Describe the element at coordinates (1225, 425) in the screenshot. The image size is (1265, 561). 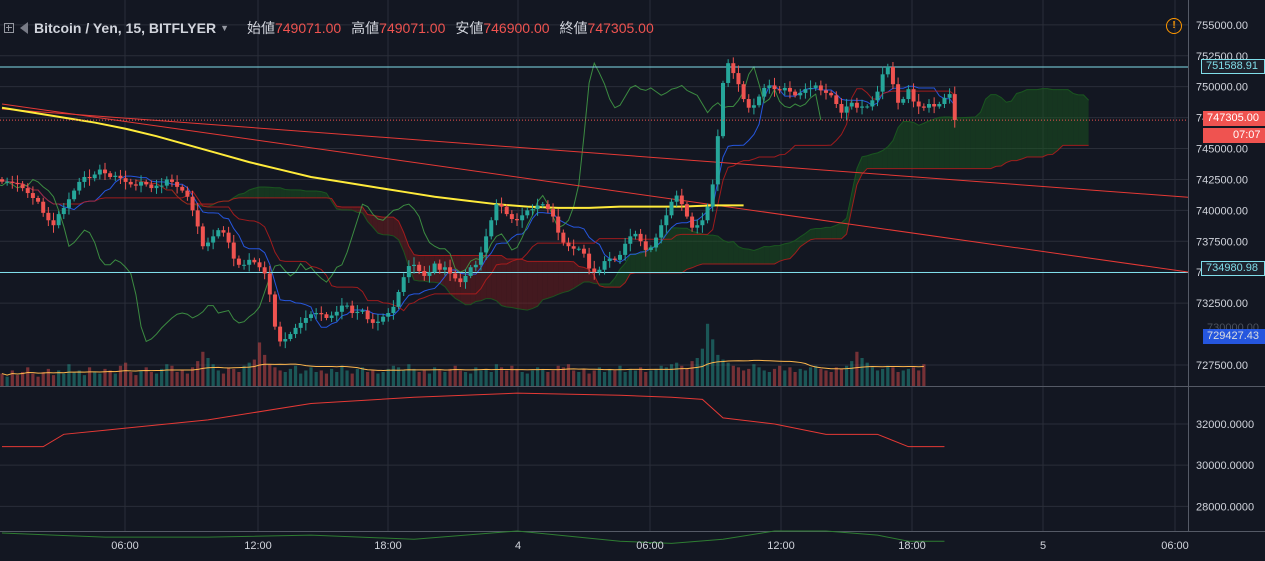
I see `sub-tick-label: 32000.0000` at that location.